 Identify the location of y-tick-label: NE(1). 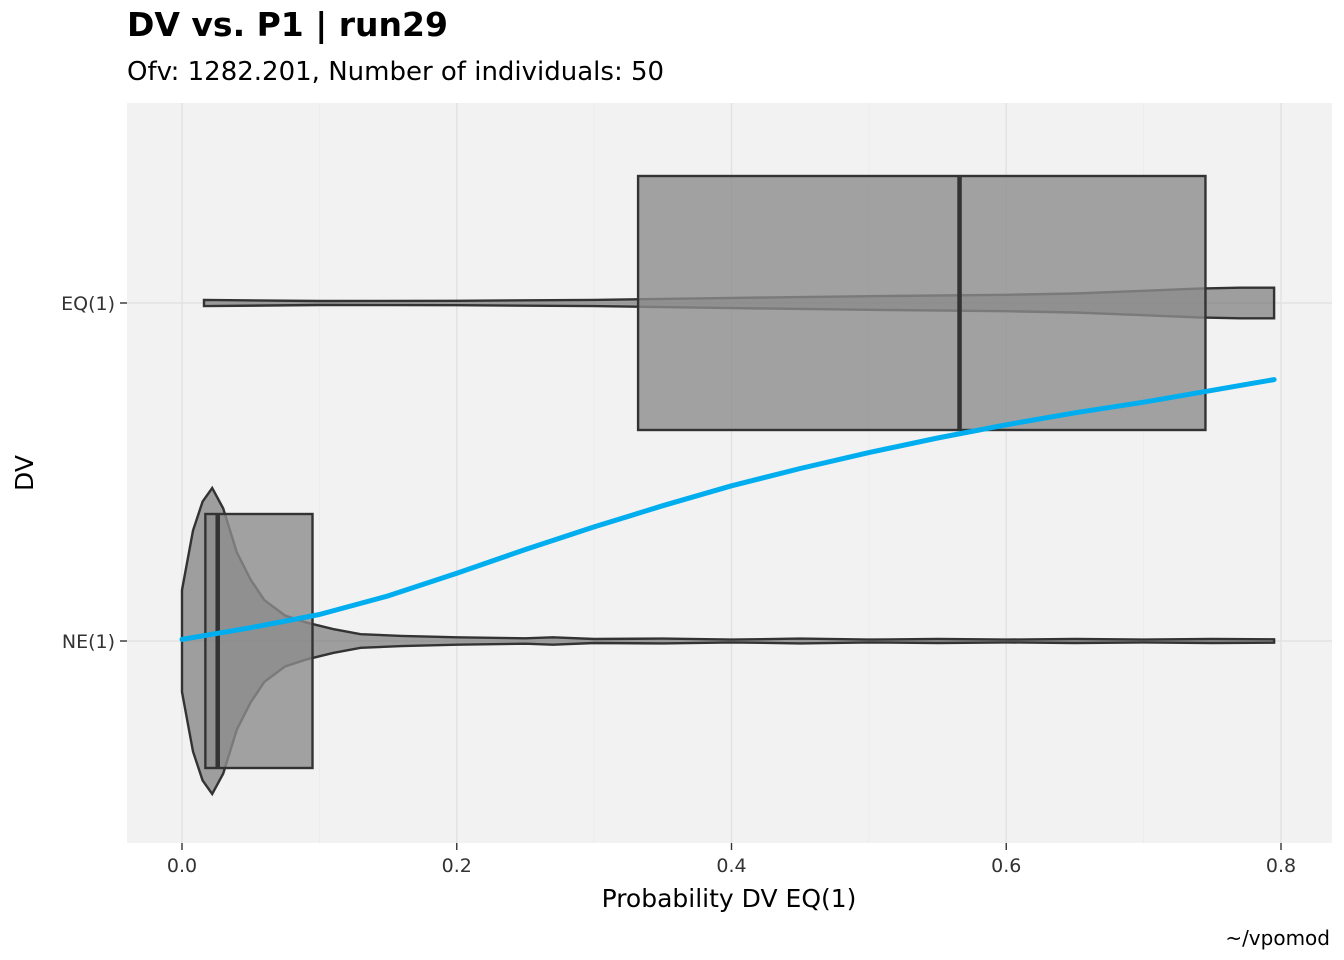
(88, 642).